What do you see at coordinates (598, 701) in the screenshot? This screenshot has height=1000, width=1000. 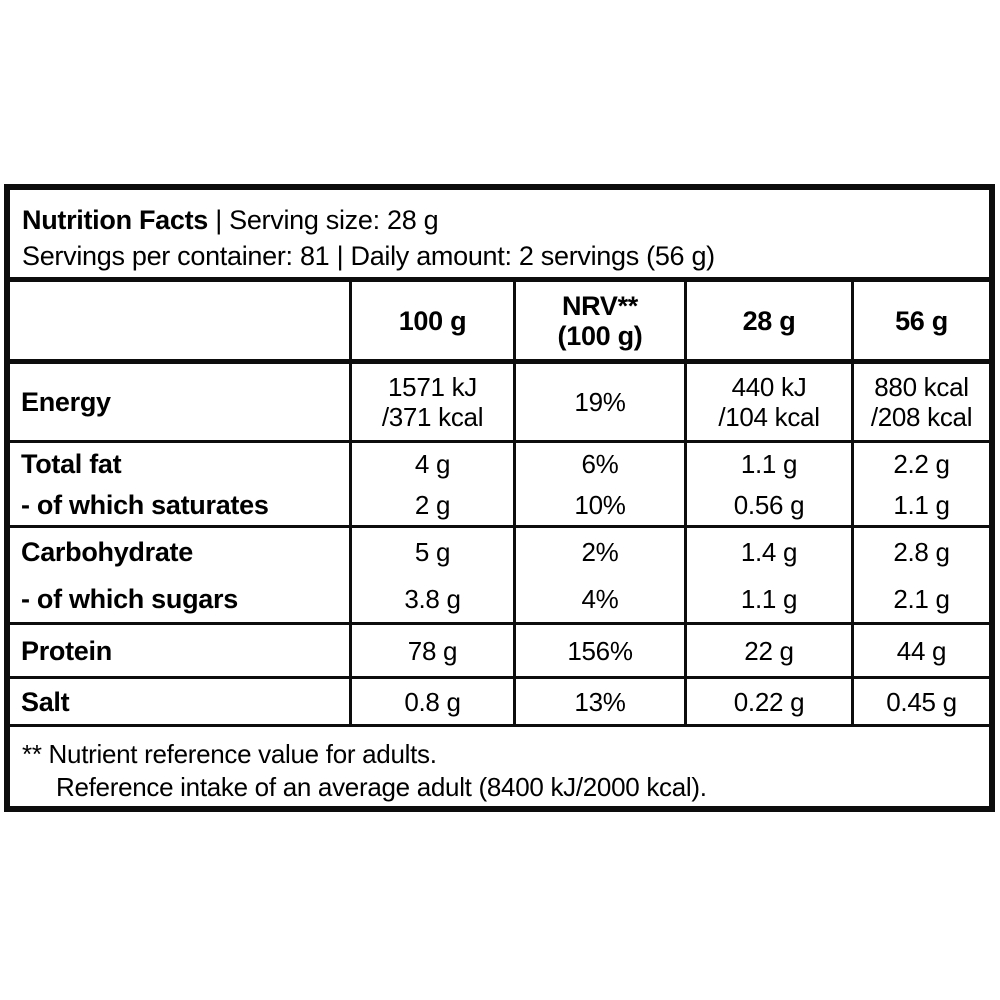 I see `value-nrv: 13%` at bounding box center [598, 701].